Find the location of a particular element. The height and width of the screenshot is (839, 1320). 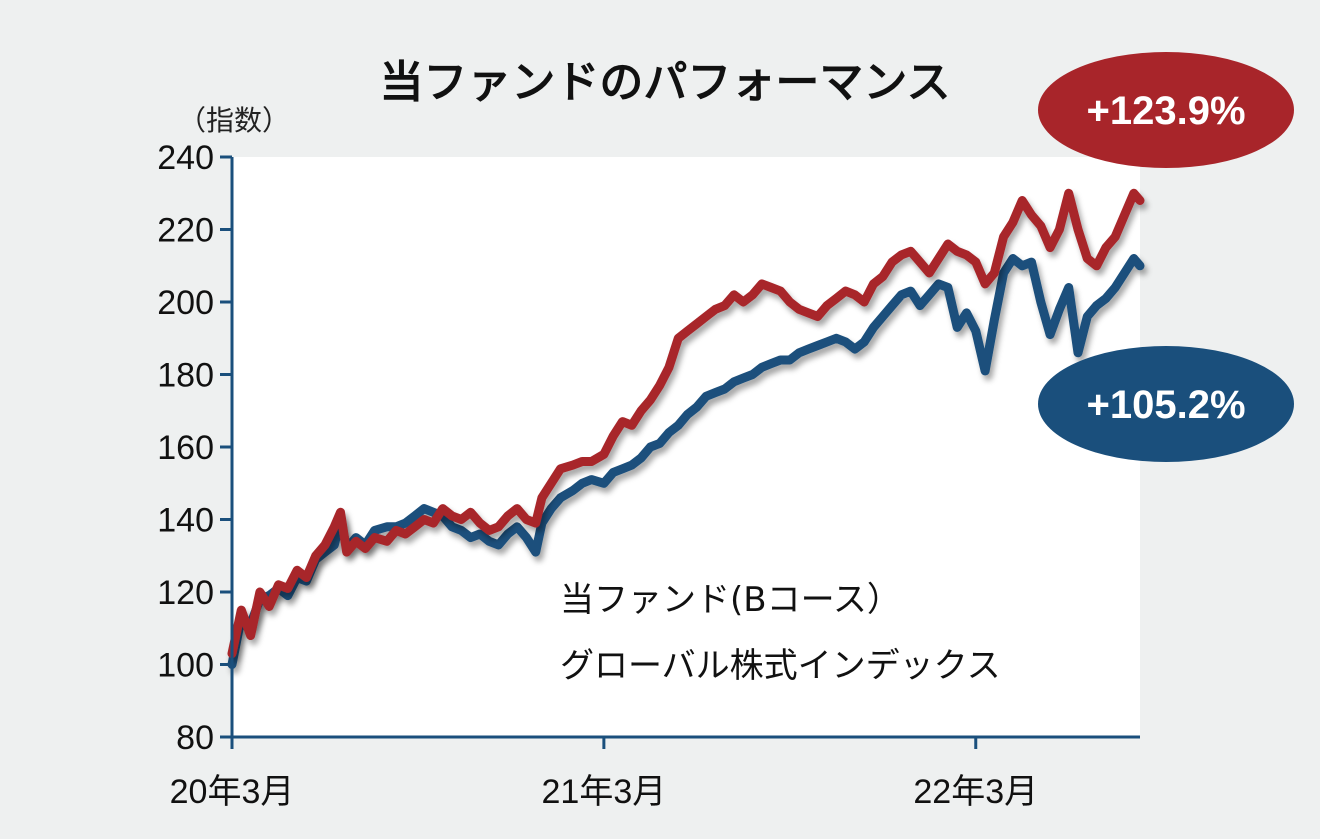

y-tick-label: 120 is located at coordinates (185, 593).